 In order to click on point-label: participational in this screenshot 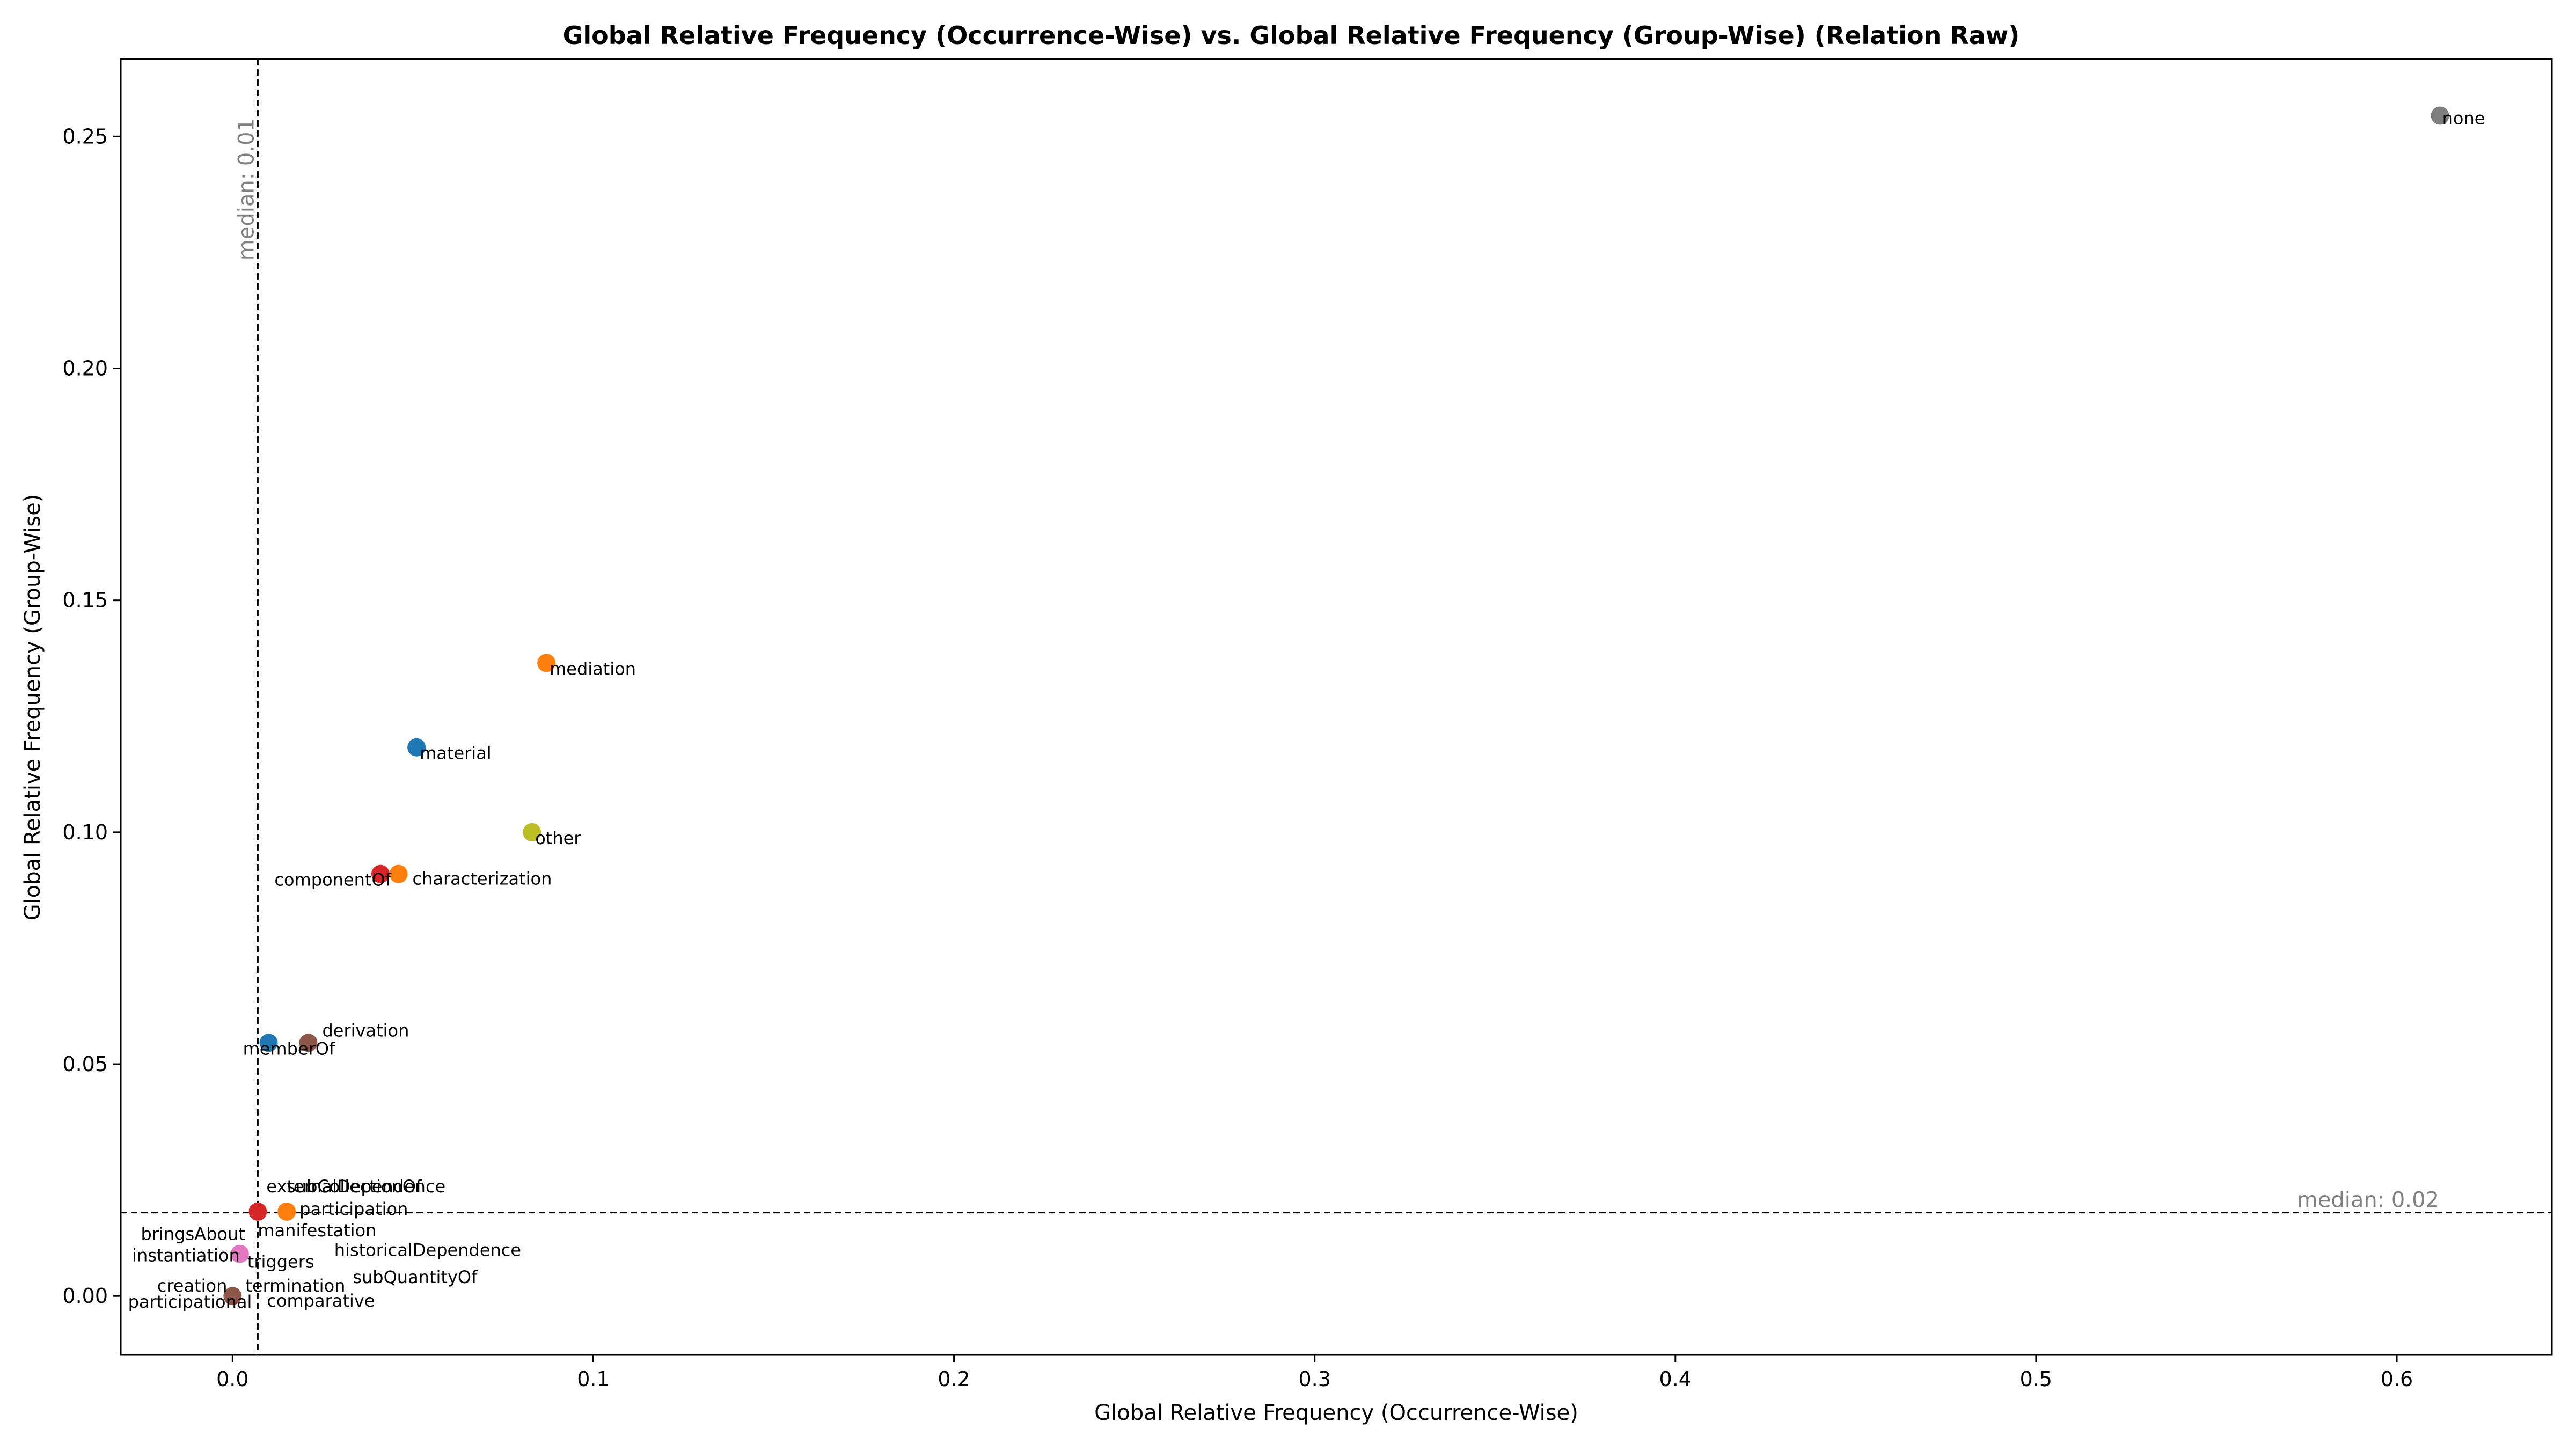, I will do `click(190, 1302)`.